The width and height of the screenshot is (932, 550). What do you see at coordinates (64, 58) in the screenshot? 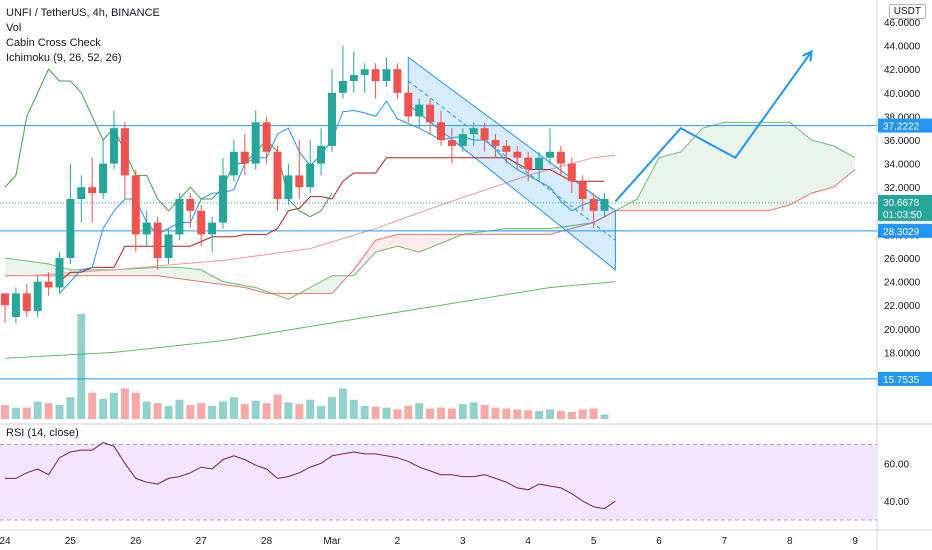
I see `legend-ichimoku: Ichimoku (9, 26, 52, 26)` at bounding box center [64, 58].